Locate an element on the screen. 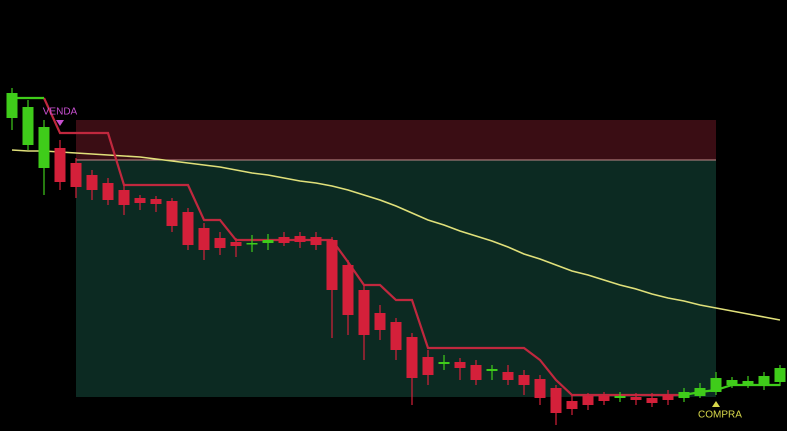  zone is located at coordinates (396, 140).